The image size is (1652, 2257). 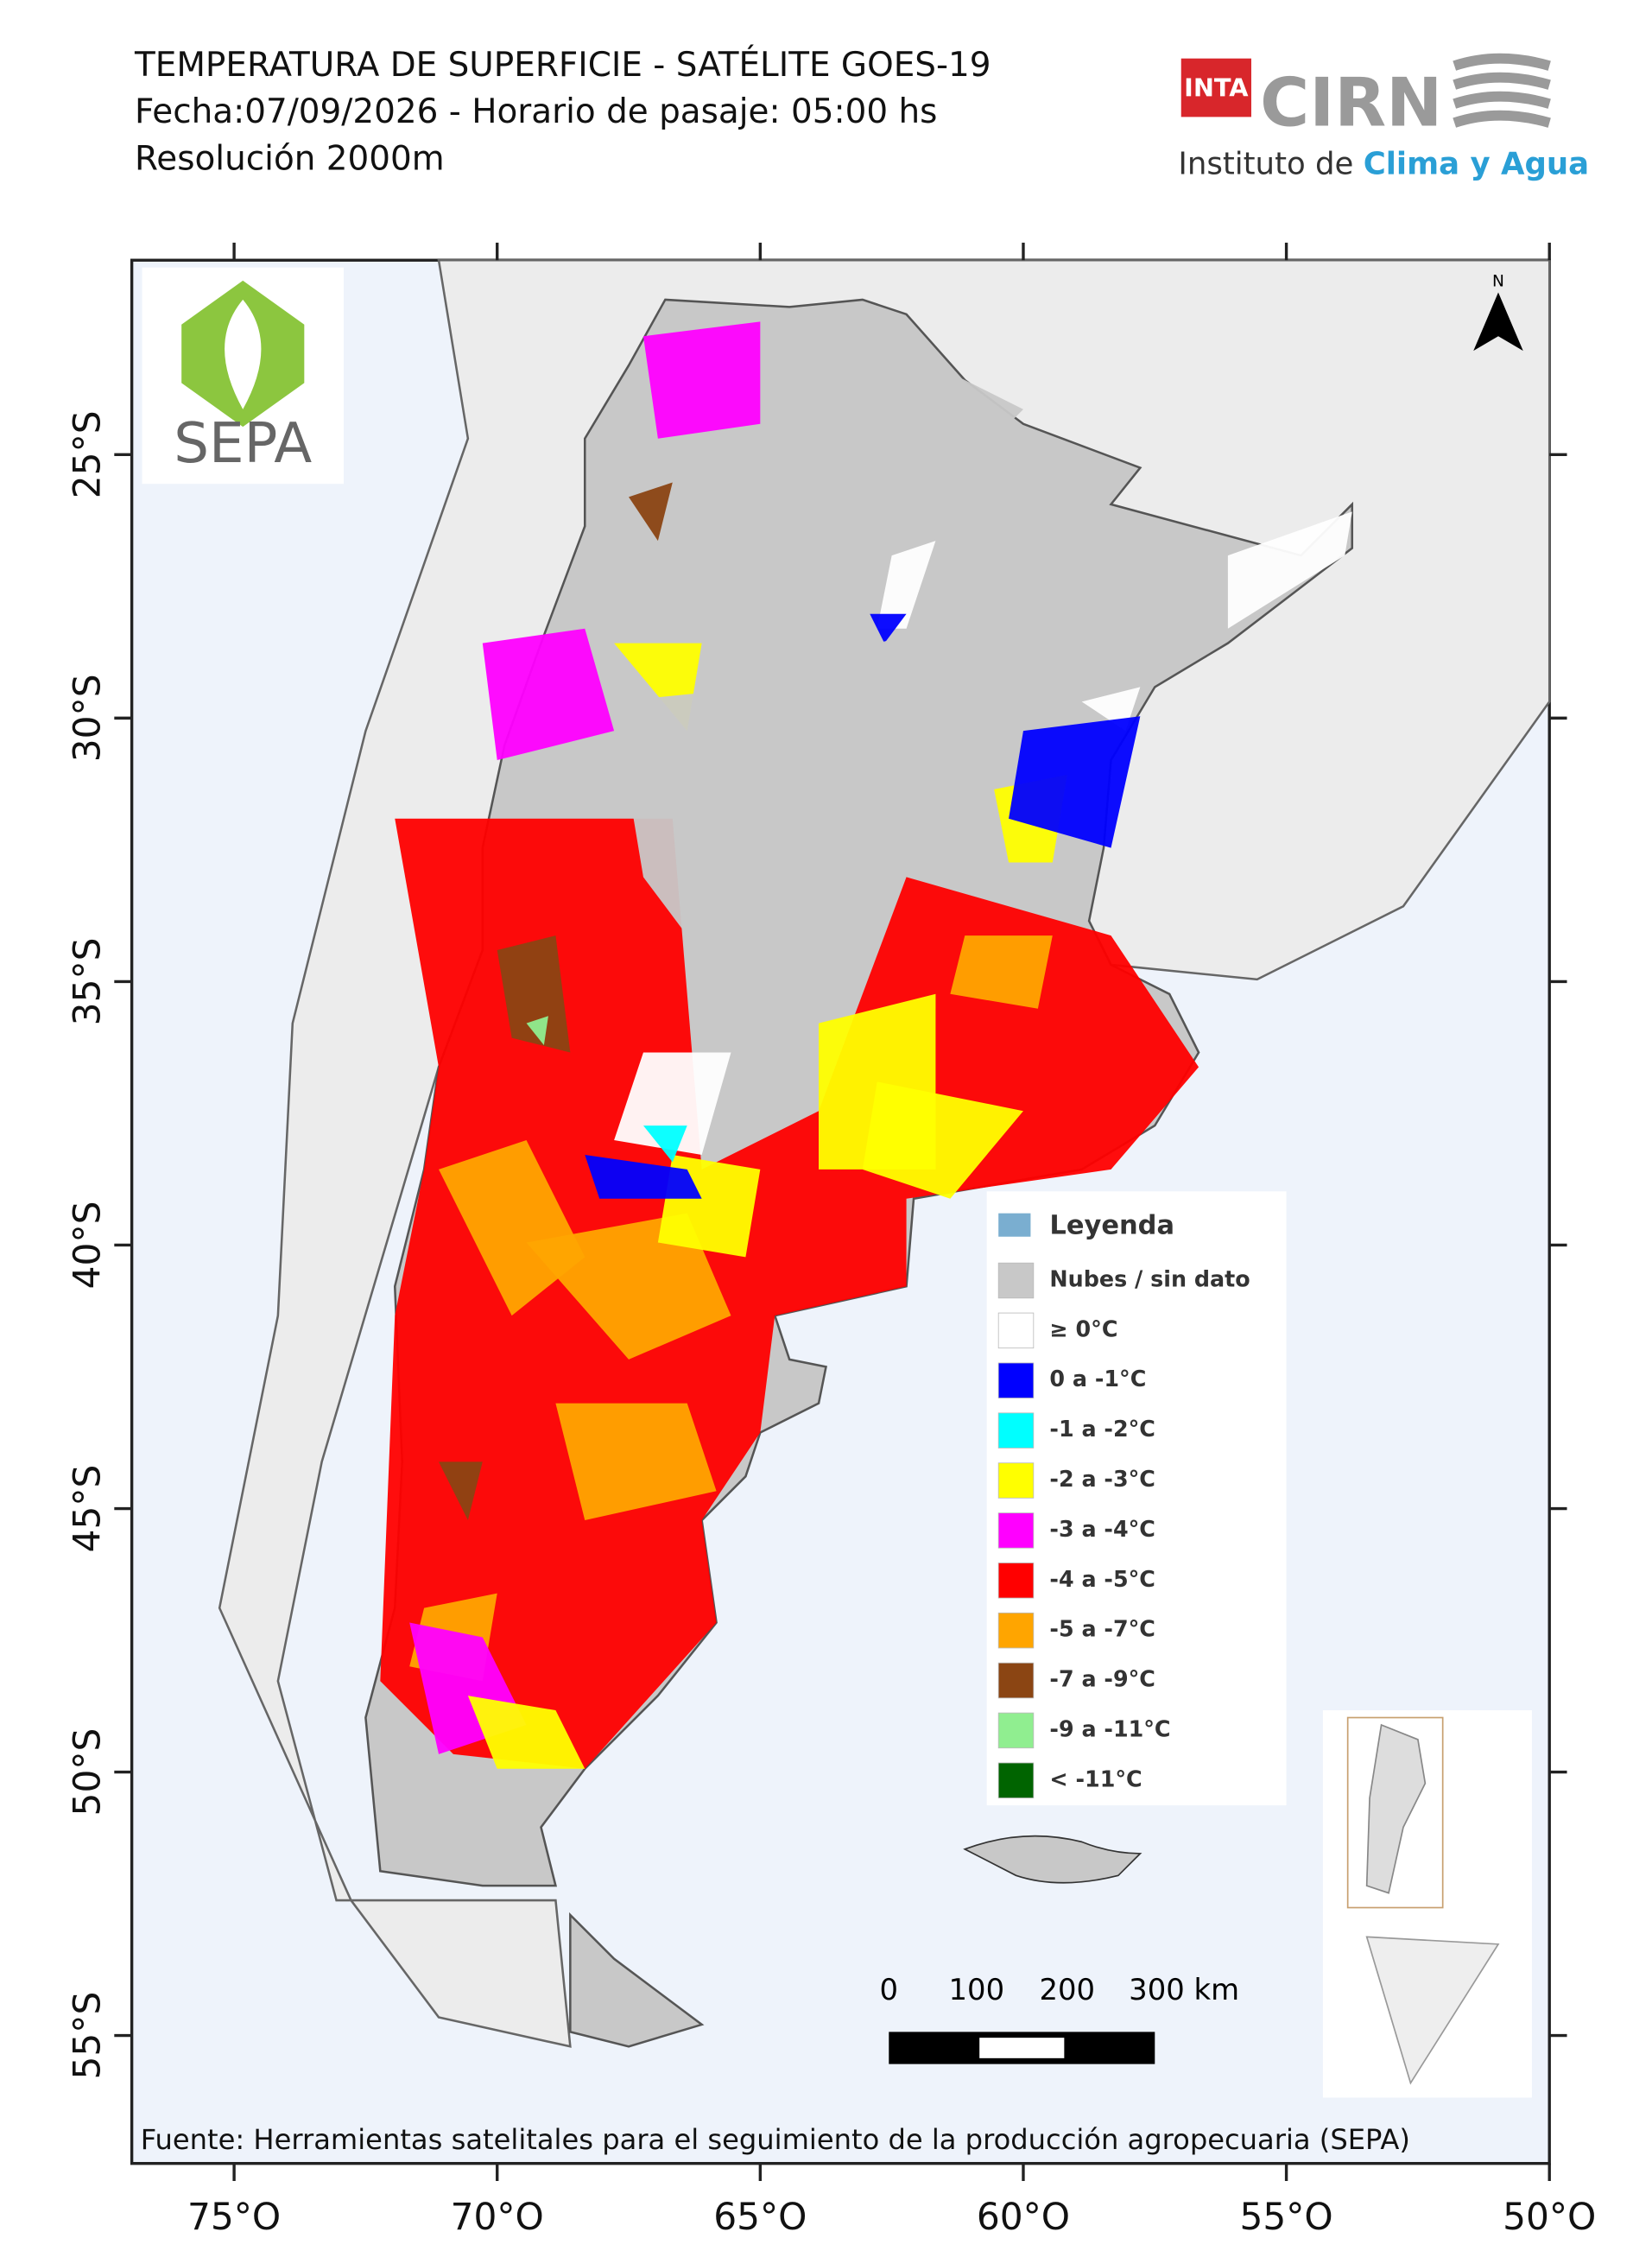 What do you see at coordinates (243, 354) in the screenshot?
I see `sepa-leaf-inner` at bounding box center [243, 354].